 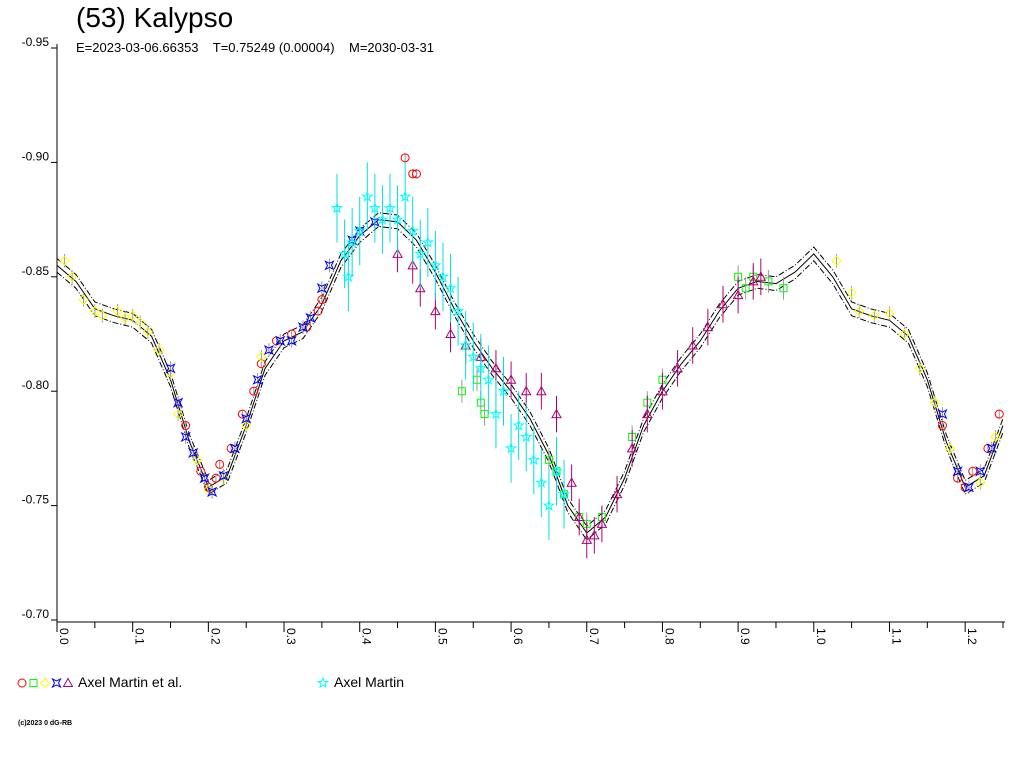 I want to click on copyright-text: (c)2023 0 dG-RB, so click(x=45, y=723).